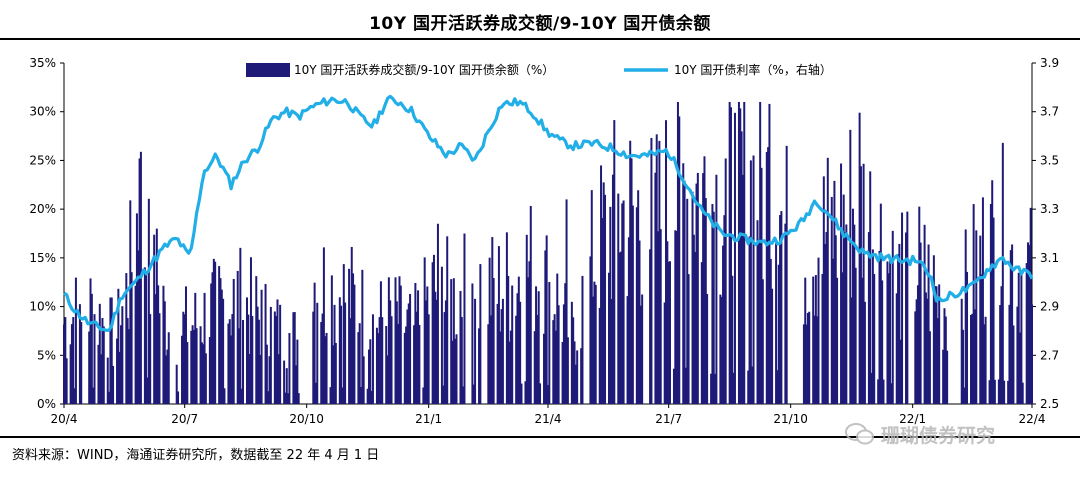  Describe the element at coordinates (920, 434) in the screenshot. I see `watermark: 珊瑚债券研究` at that location.